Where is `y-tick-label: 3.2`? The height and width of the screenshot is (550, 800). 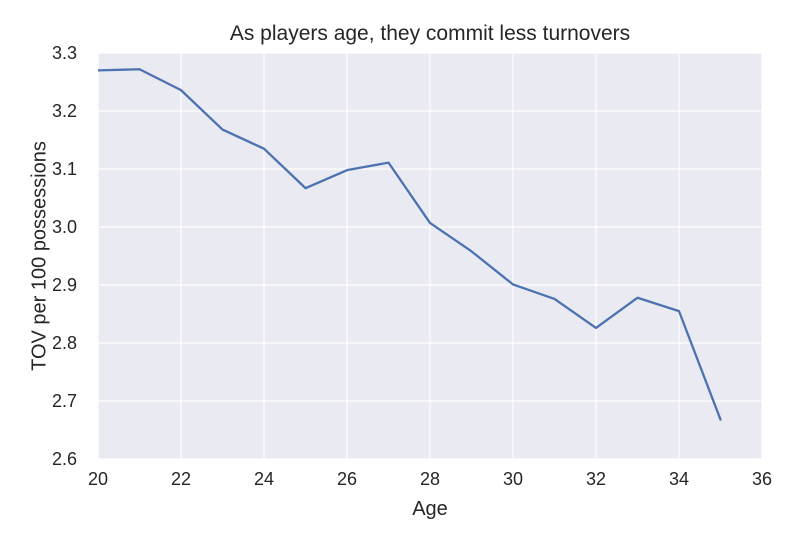 y-tick-label: 3.2 is located at coordinates (64, 111).